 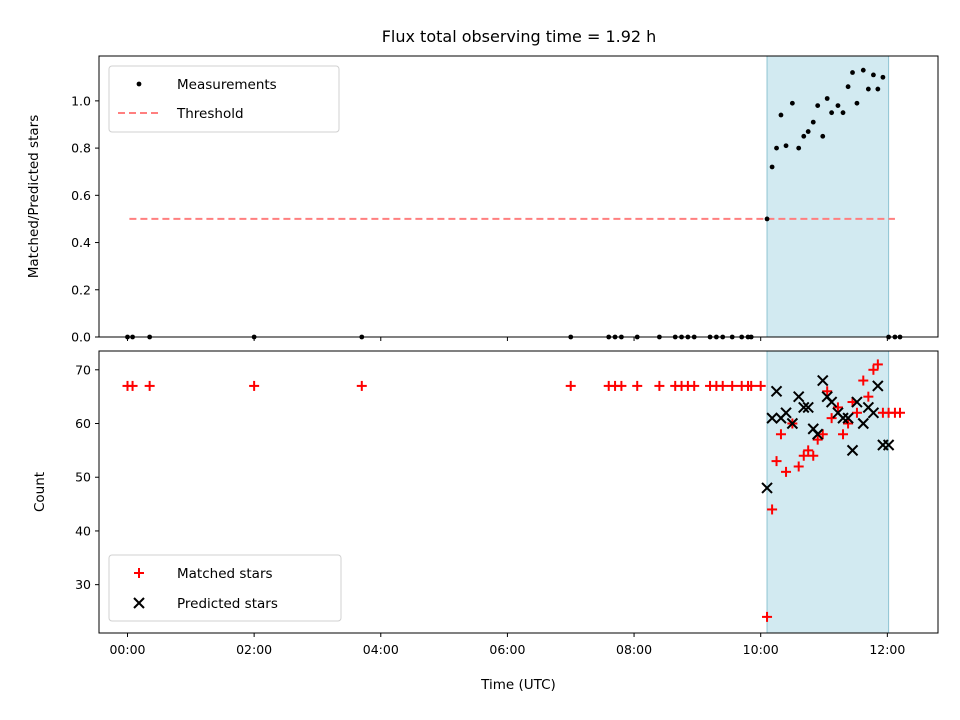 I want to click on x-tick-label: 02:00, so click(x=254, y=649).